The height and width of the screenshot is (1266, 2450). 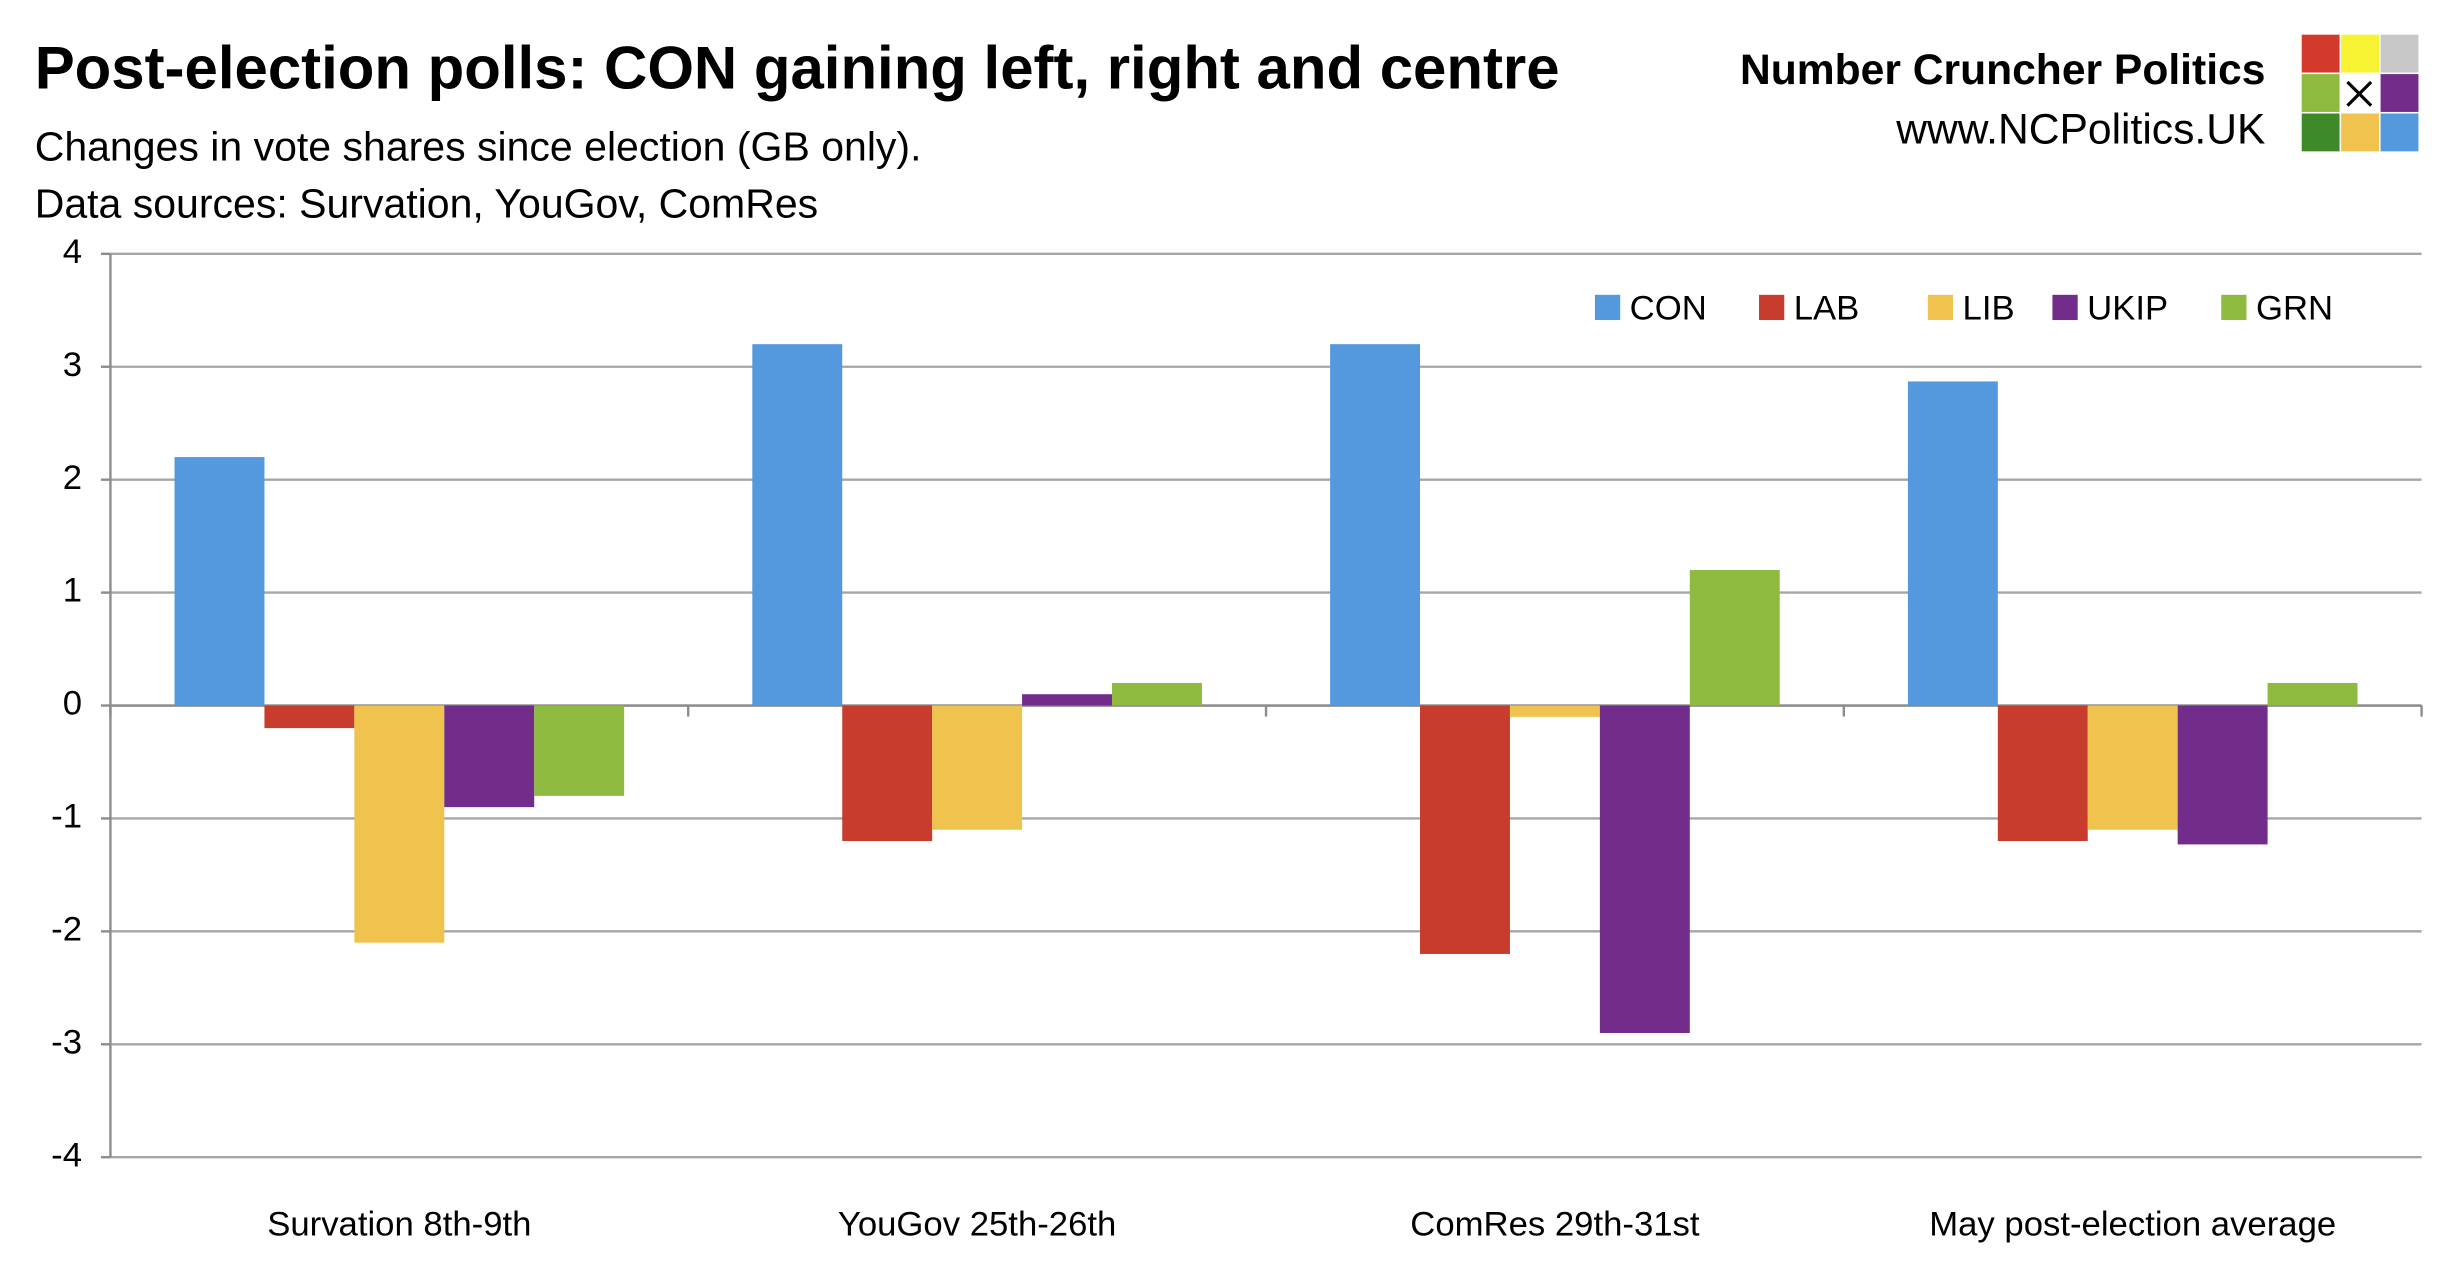 I want to click on chart-source: Data sources: Survation, YouGov, ComRes, so click(x=426, y=203).